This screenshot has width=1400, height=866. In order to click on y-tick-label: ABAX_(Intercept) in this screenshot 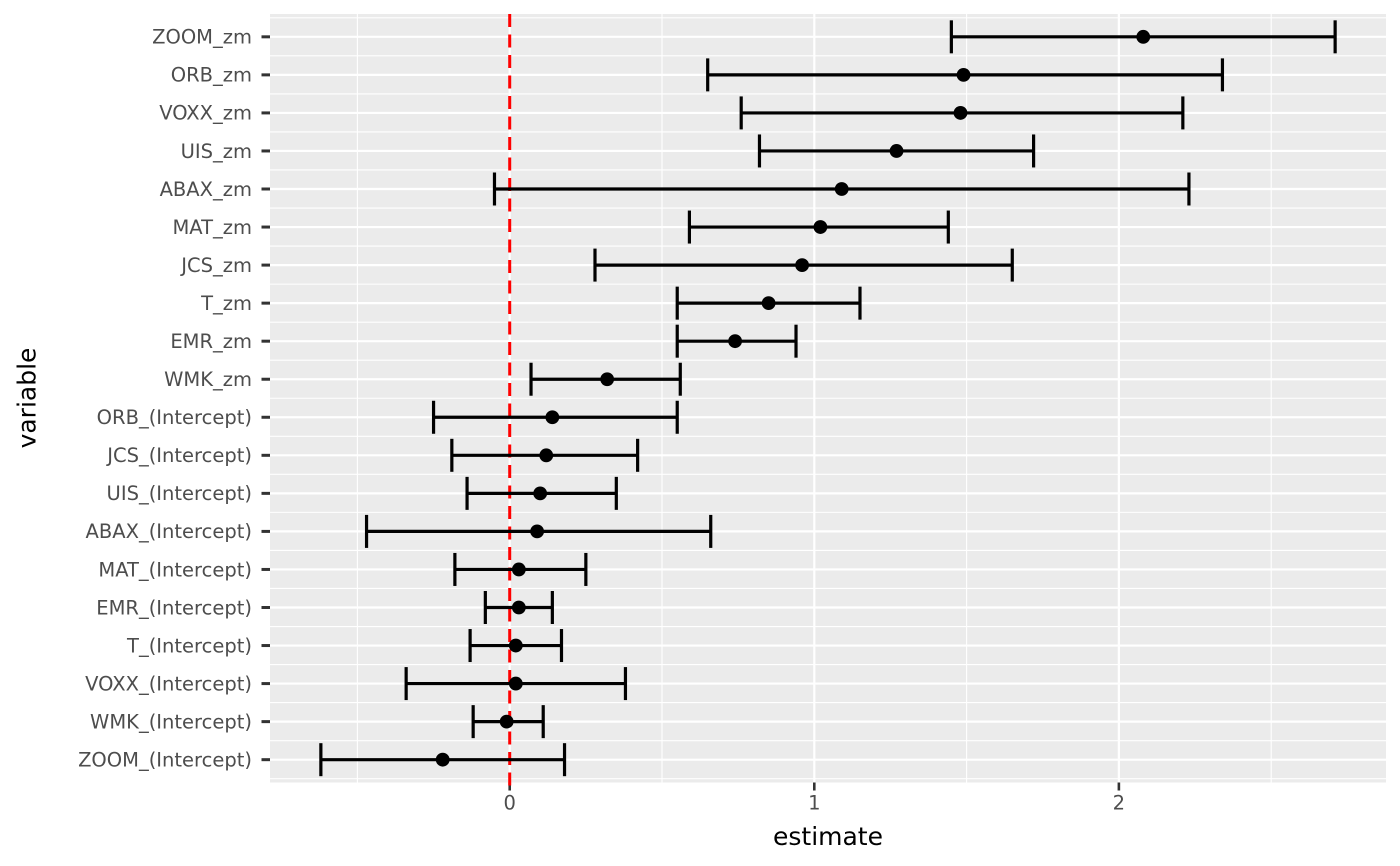, I will do `click(169, 531)`.